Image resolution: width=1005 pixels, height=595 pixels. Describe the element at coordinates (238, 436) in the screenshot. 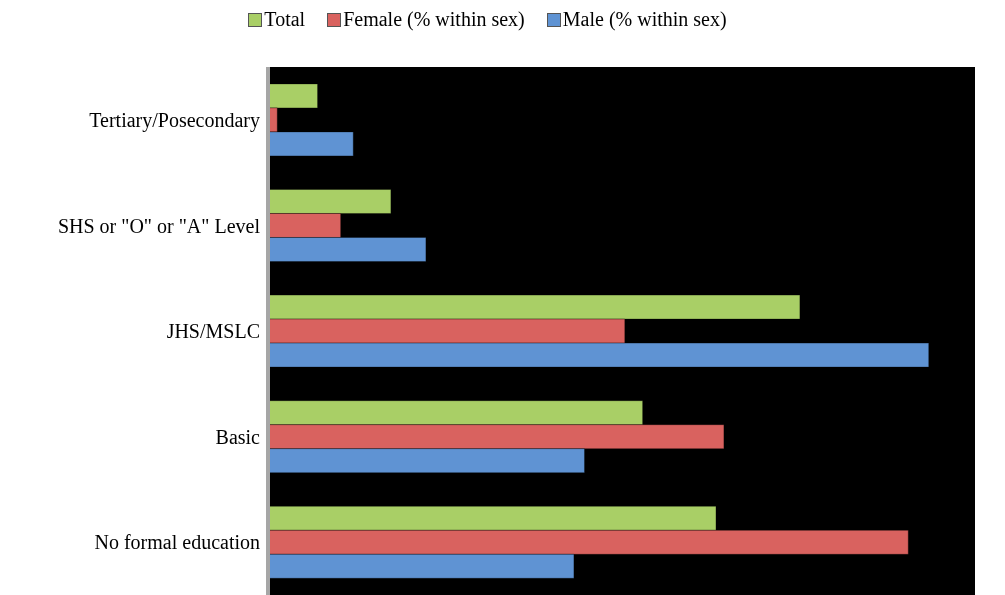

I see `y-tick-label: Basic` at that location.